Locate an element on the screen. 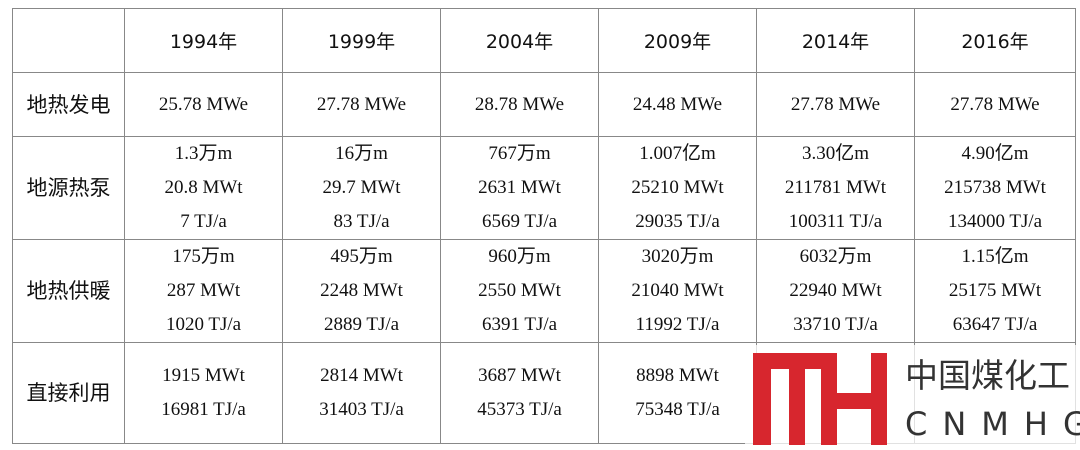 This screenshot has height=450, width=1080. cell: 1.3万m 20.8 MWt 7 TJ/a is located at coordinates (203, 188).